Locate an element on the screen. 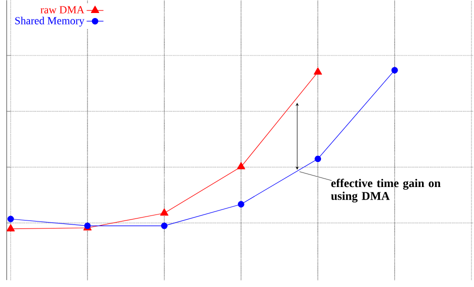  annotation: effective time gain on using DMA is located at coordinates (386, 190).